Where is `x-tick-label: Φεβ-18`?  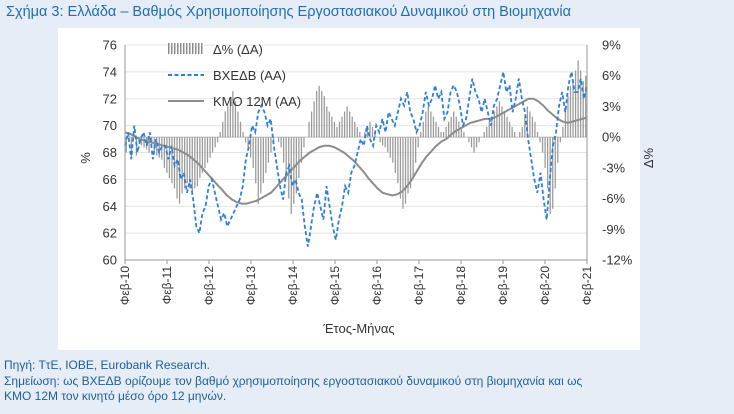 x-tick-label: Φεβ-18 is located at coordinates (461, 285).